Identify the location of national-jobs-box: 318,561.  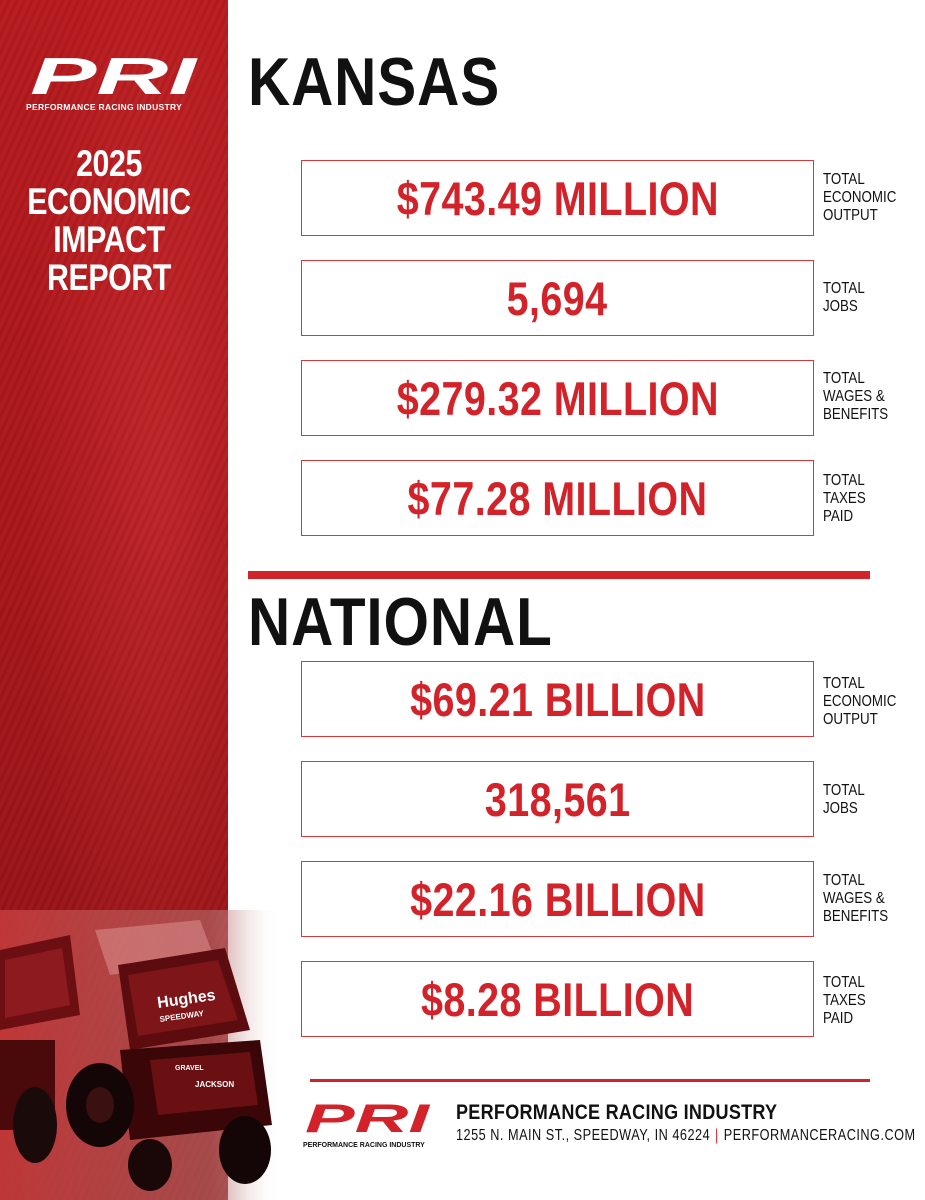
(557, 799).